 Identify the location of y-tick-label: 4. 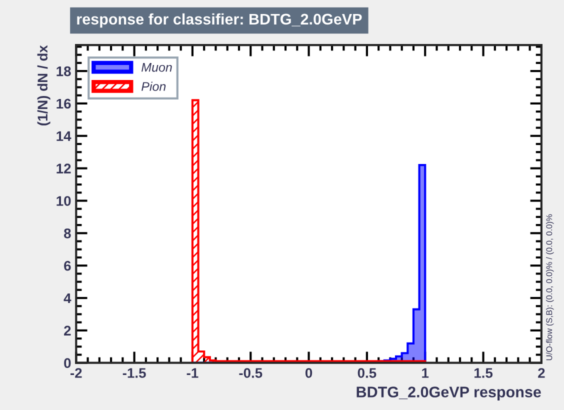
(68, 298).